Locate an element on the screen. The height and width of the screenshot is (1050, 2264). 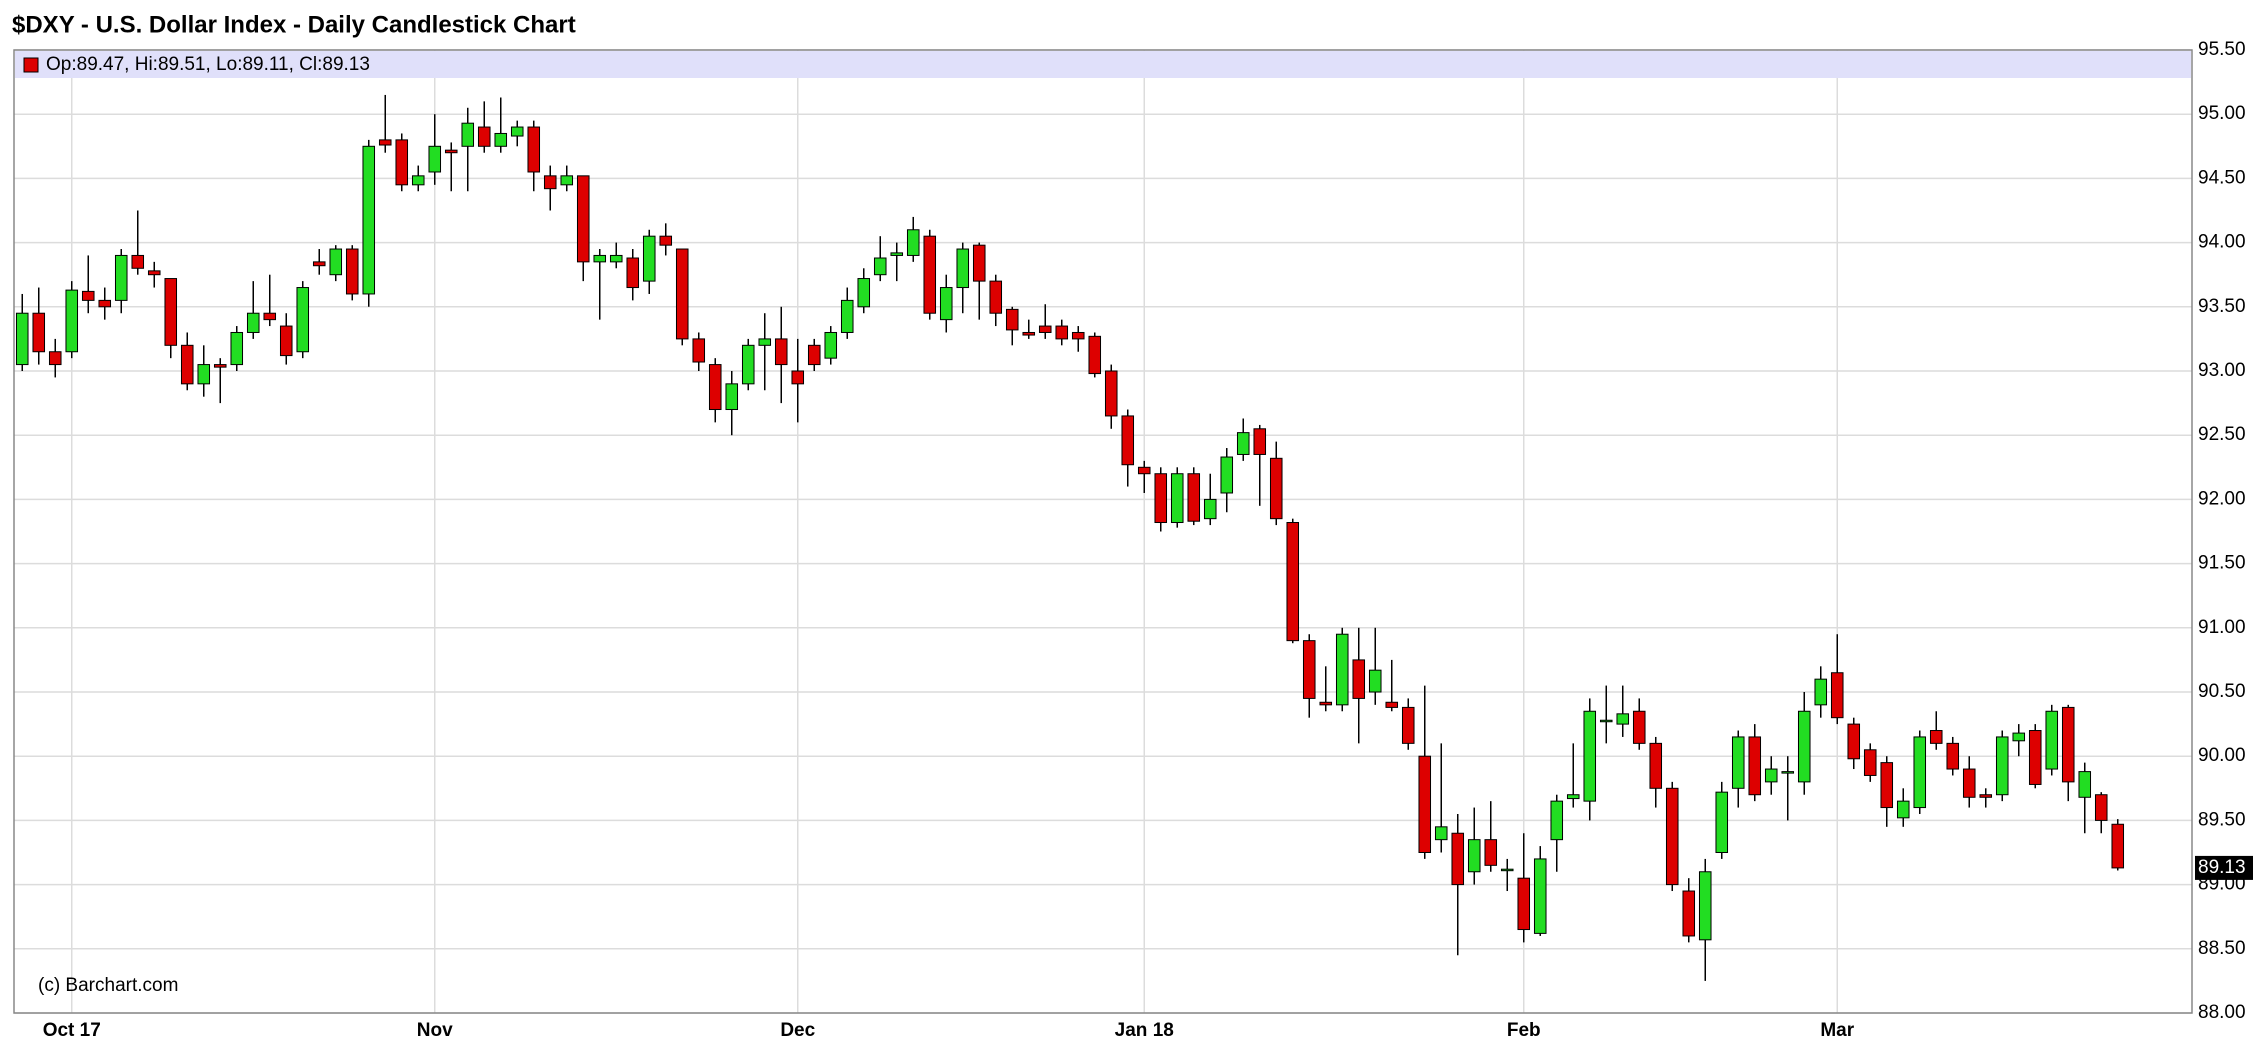
y-tick-label: 88.50 is located at coordinates (2222, 948).